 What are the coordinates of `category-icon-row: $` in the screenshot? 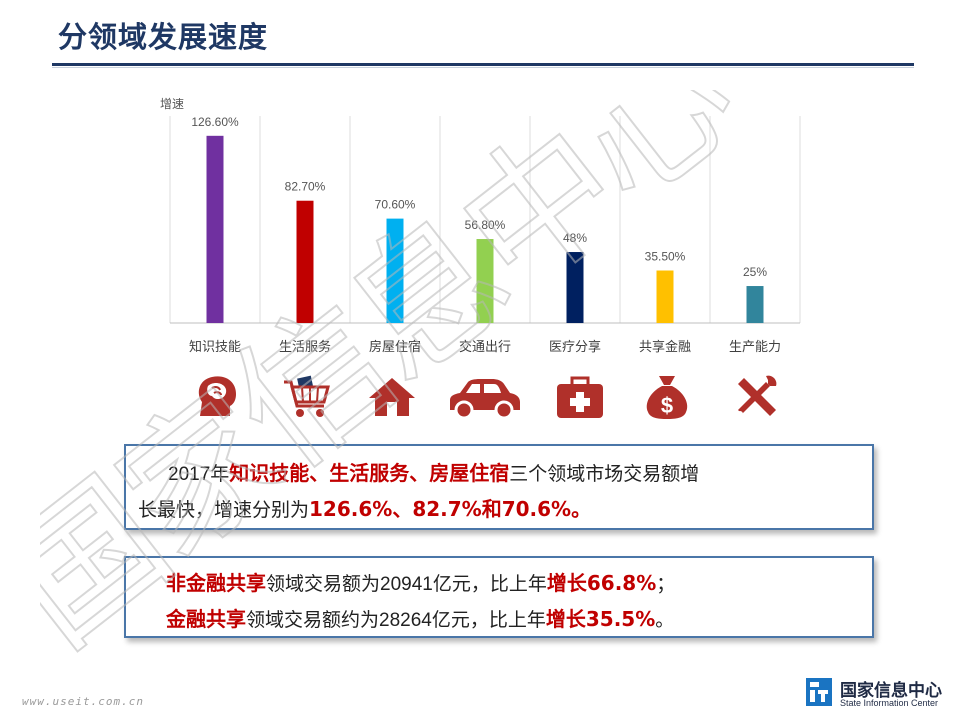 It's located at (480, 398).